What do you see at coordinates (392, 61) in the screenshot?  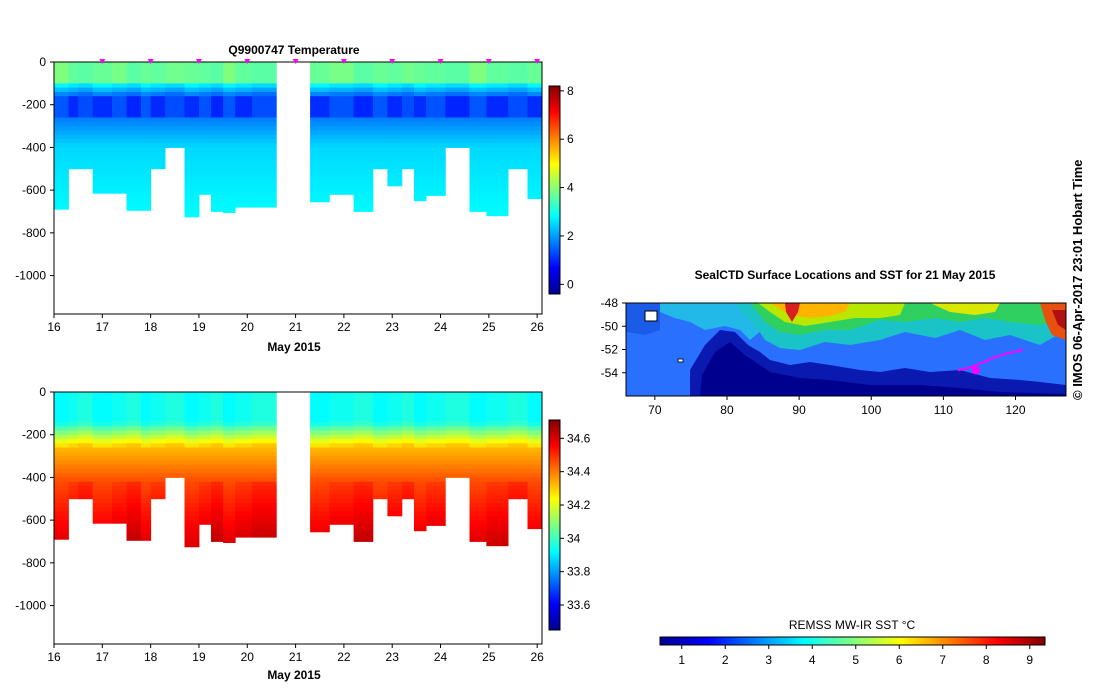 I see `profile-marker` at bounding box center [392, 61].